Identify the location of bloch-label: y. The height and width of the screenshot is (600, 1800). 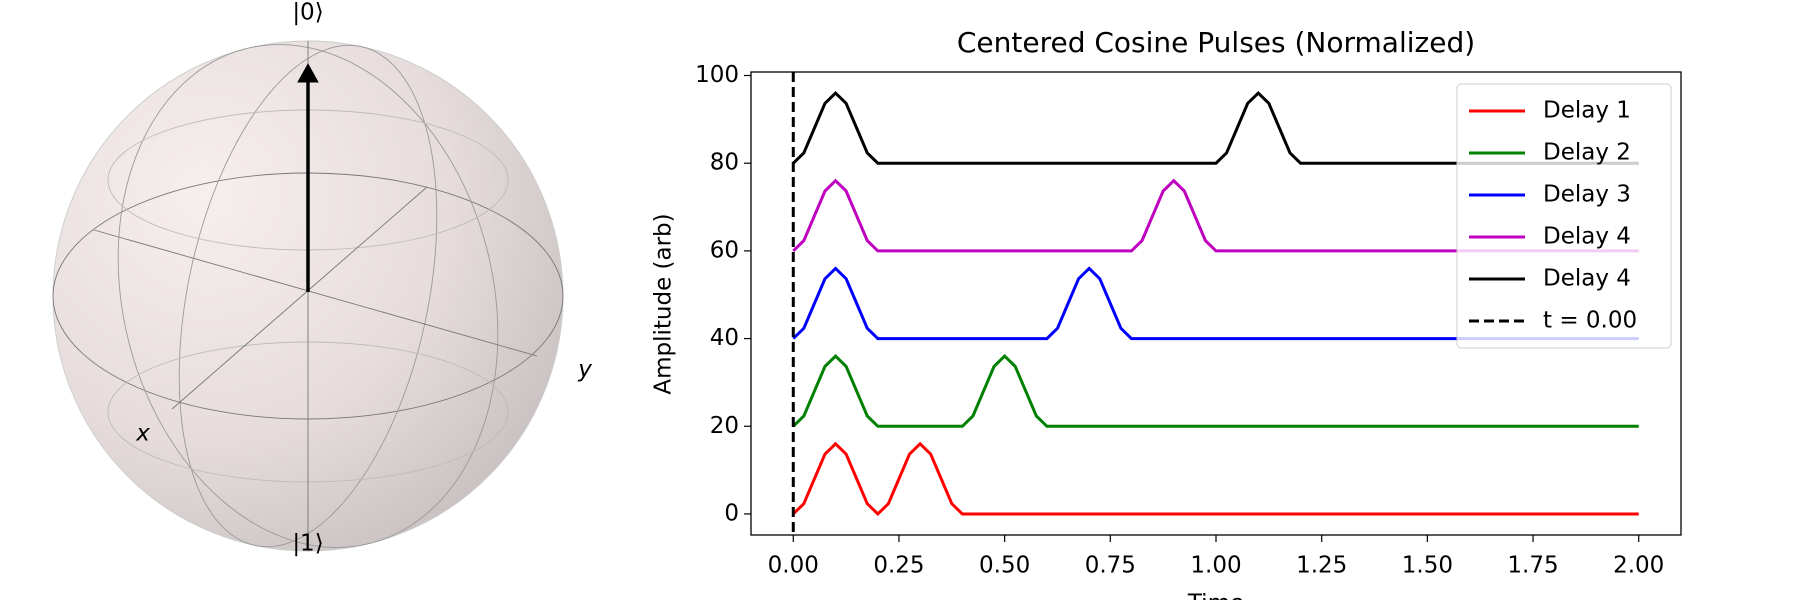
(584, 370).